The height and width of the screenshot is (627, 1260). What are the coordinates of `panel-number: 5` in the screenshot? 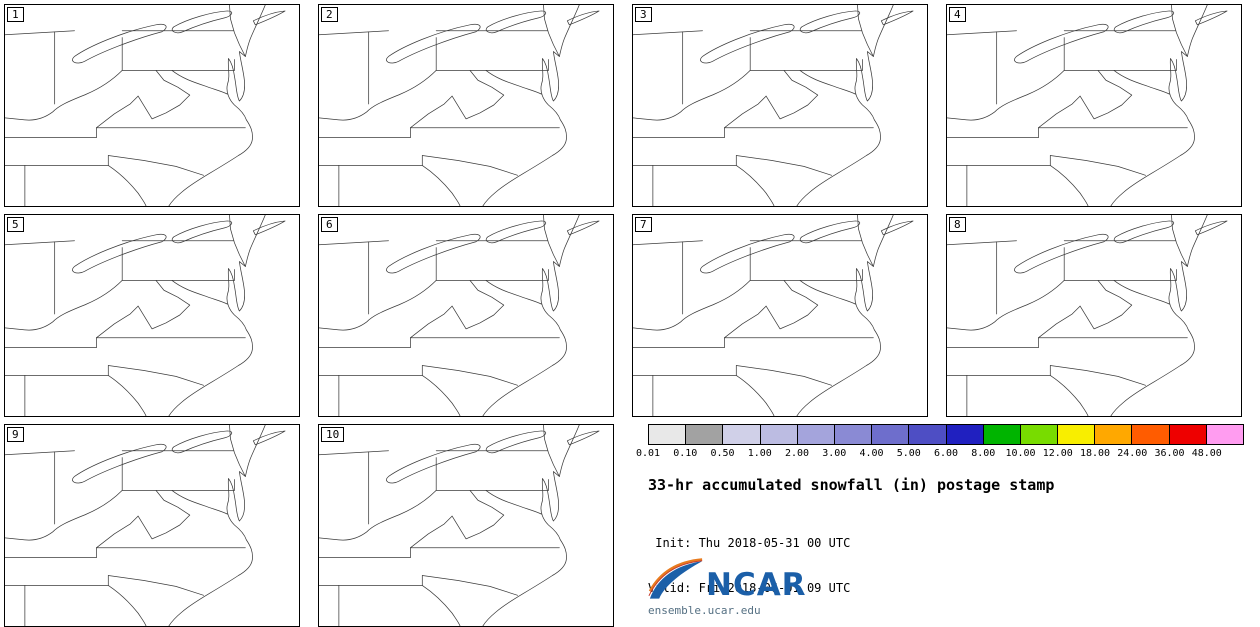 It's located at (15, 224).